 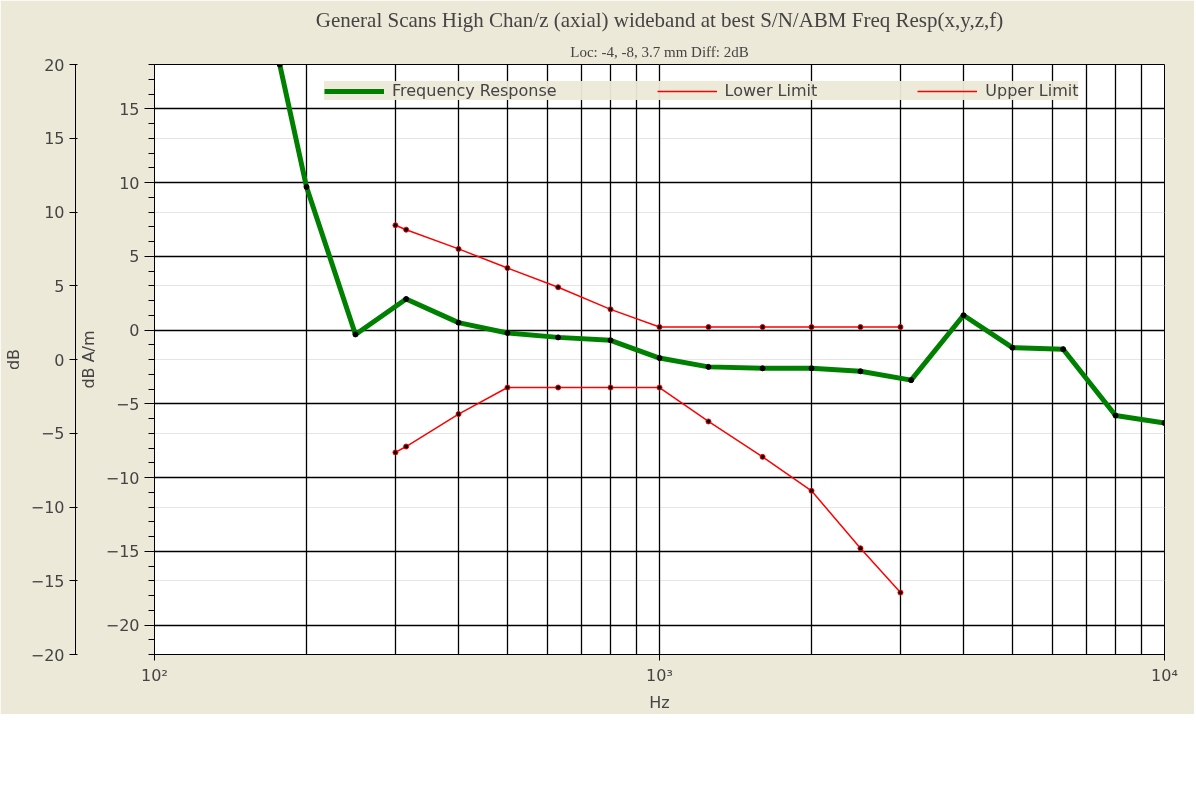 I want to click on y-tick-label: −5, so click(x=52, y=434).